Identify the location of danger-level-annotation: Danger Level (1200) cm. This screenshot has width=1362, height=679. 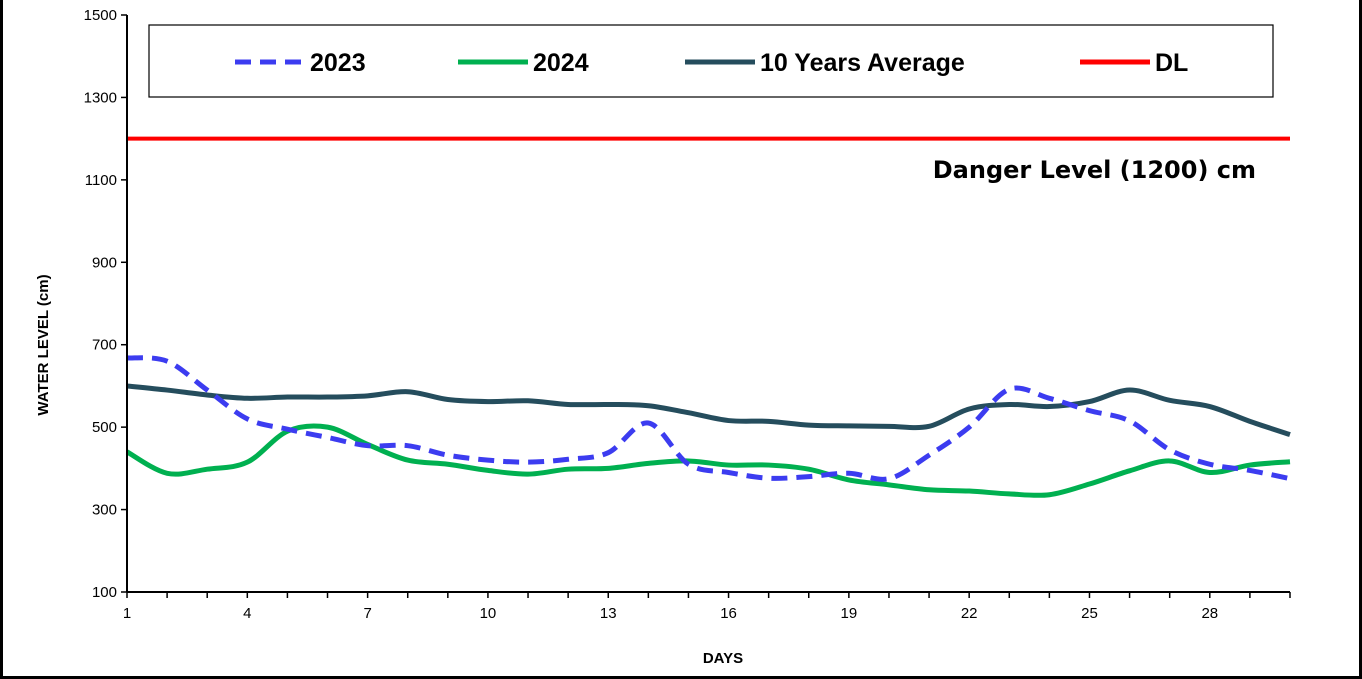
(1094, 170).